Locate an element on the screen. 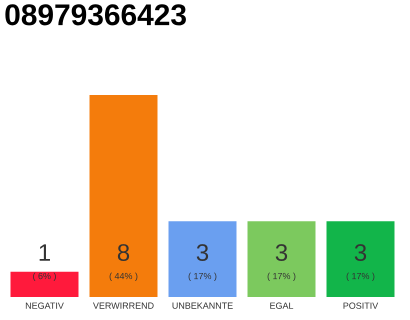 The width and height of the screenshot is (410, 320). chart-title: 08979366423 is located at coordinates (95, 15).